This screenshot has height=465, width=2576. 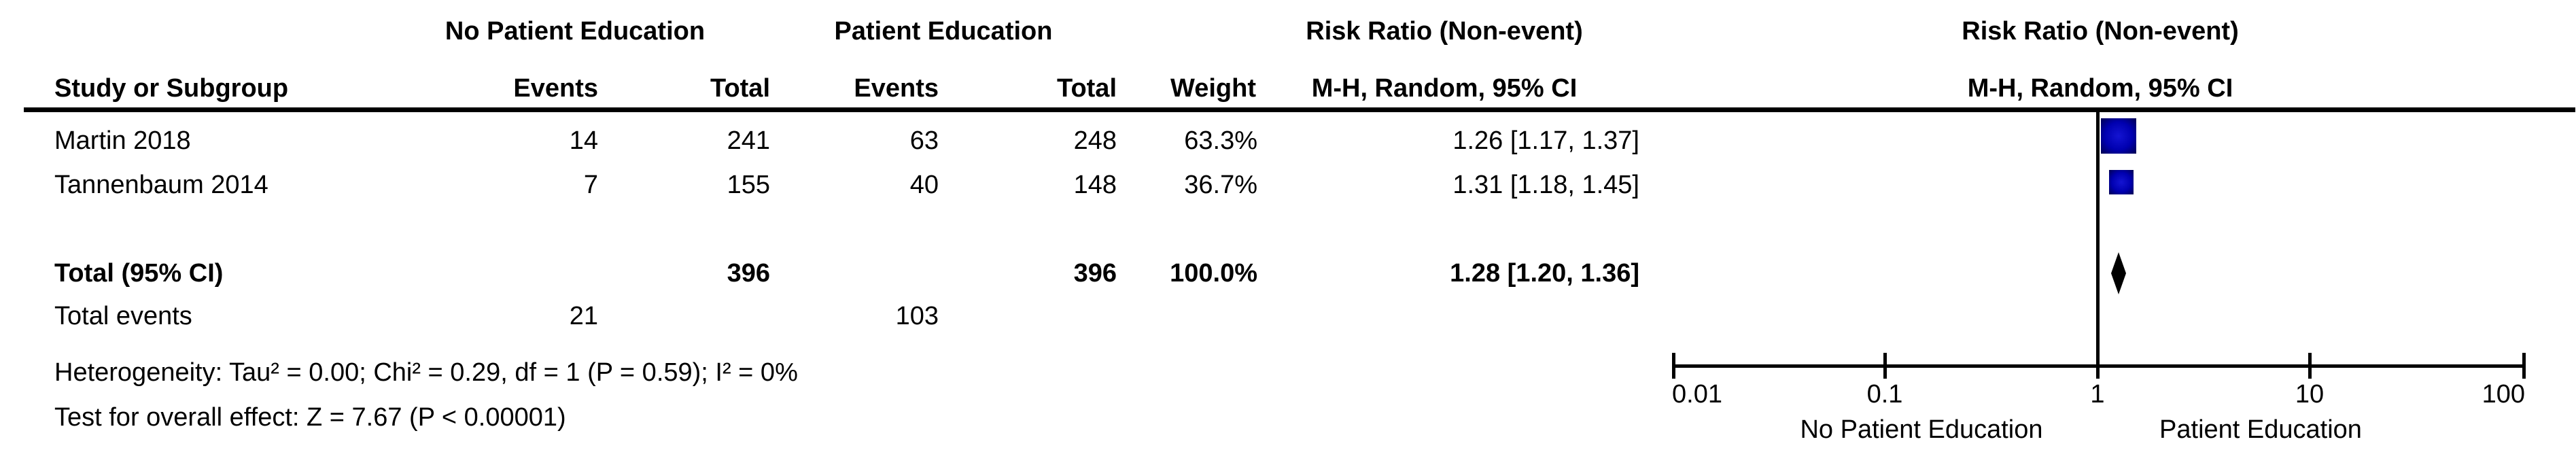 What do you see at coordinates (575, 31) in the screenshot?
I see `group-header-no-education: No Patient Education` at bounding box center [575, 31].